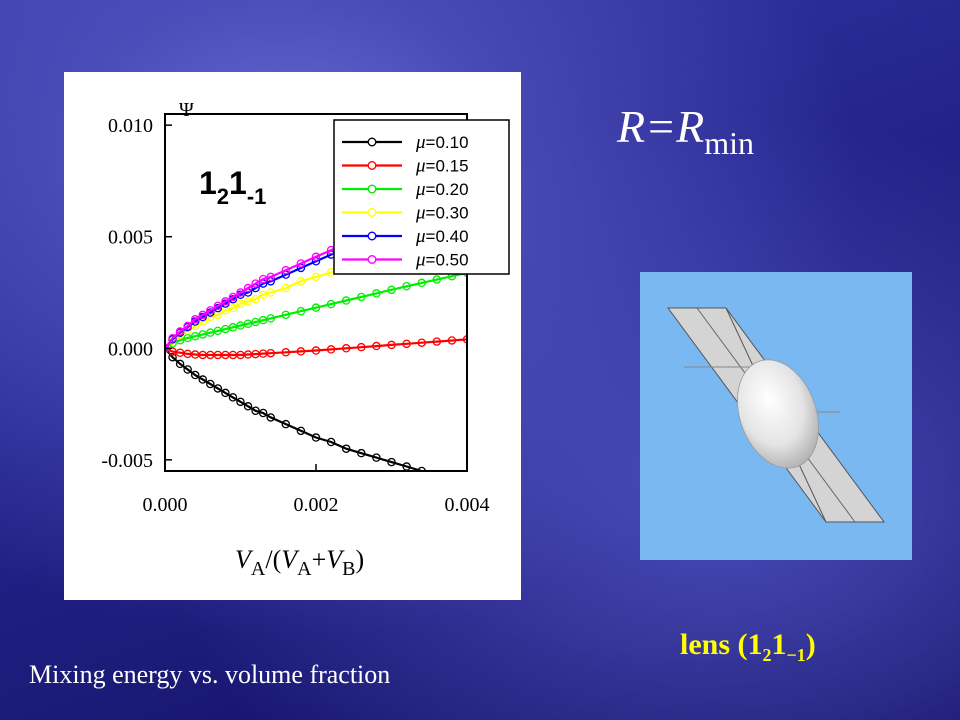  I want to click on y-tick-label: 0.005, so click(130, 238).